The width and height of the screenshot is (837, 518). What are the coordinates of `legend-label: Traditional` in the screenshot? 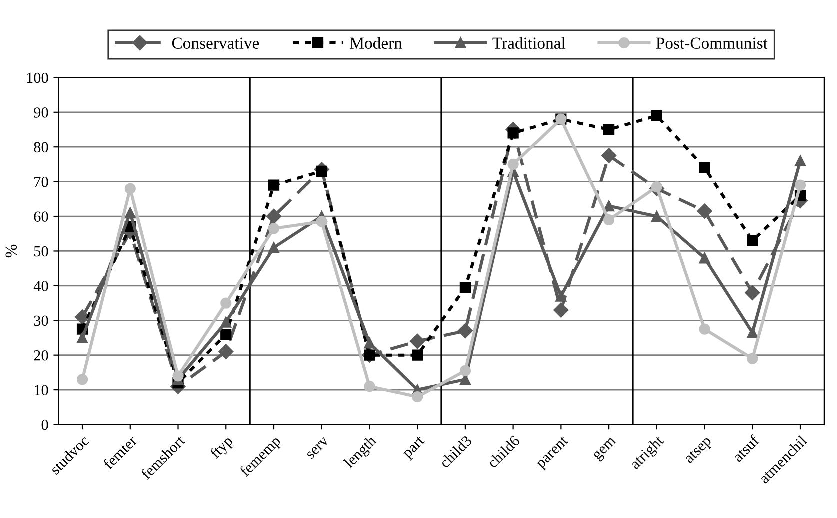 It's located at (529, 43).